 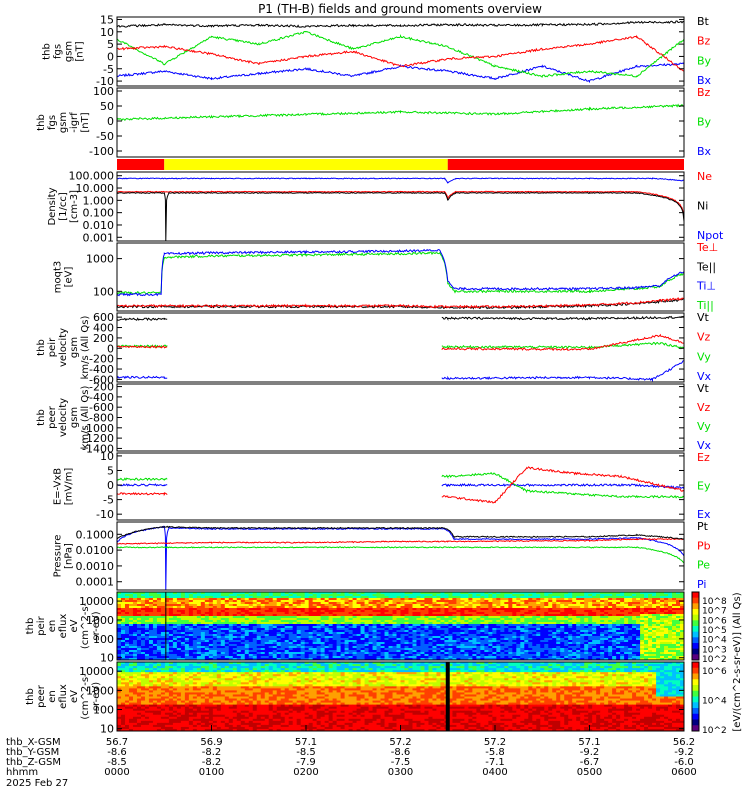 I want to click on legend-label: Ey, so click(x=704, y=486).